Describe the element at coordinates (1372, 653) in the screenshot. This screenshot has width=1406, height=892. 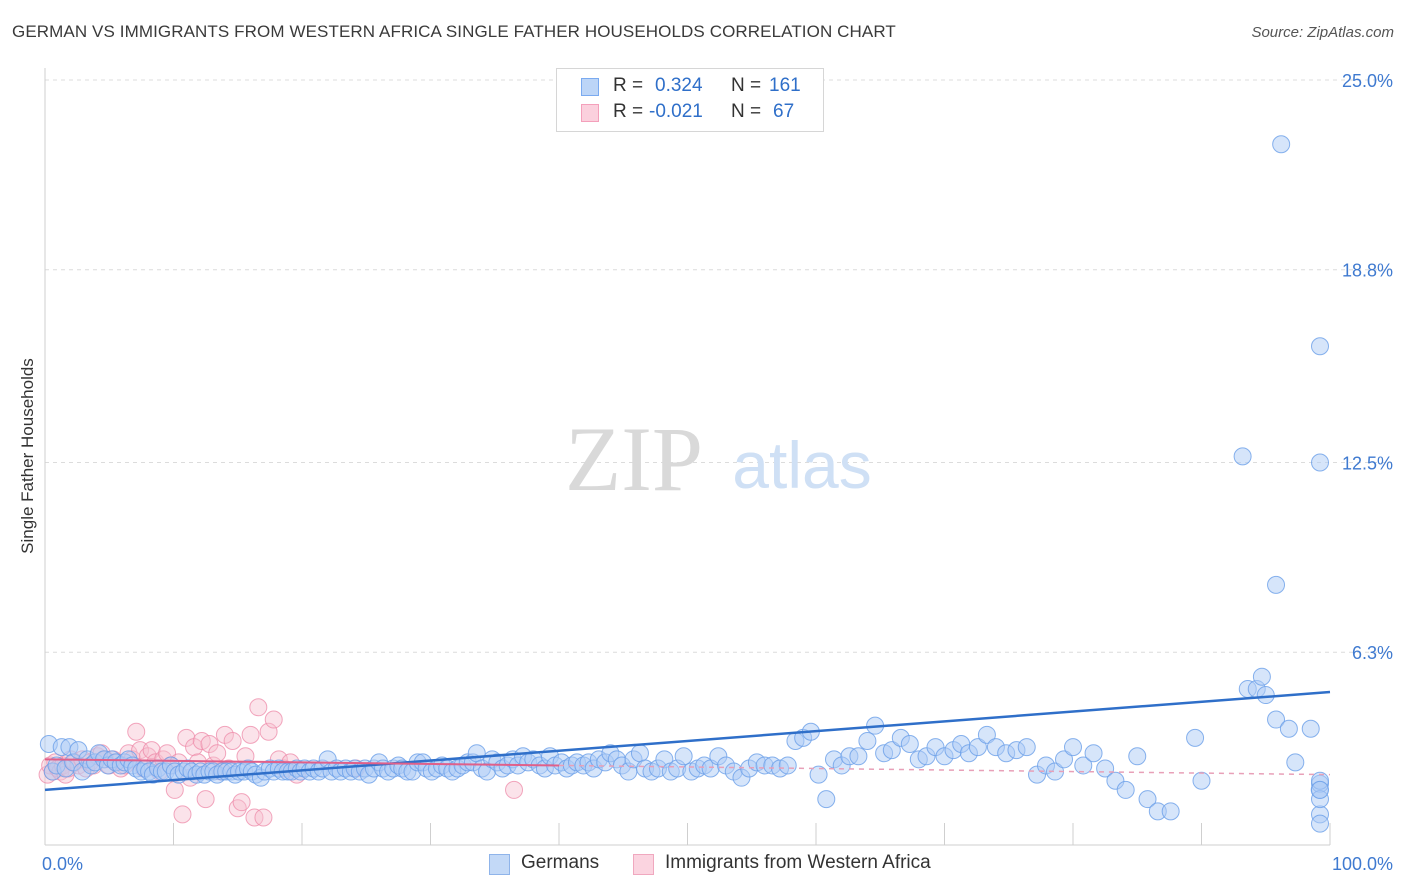
I see `y-tick-label-0: 6.3%` at that location.